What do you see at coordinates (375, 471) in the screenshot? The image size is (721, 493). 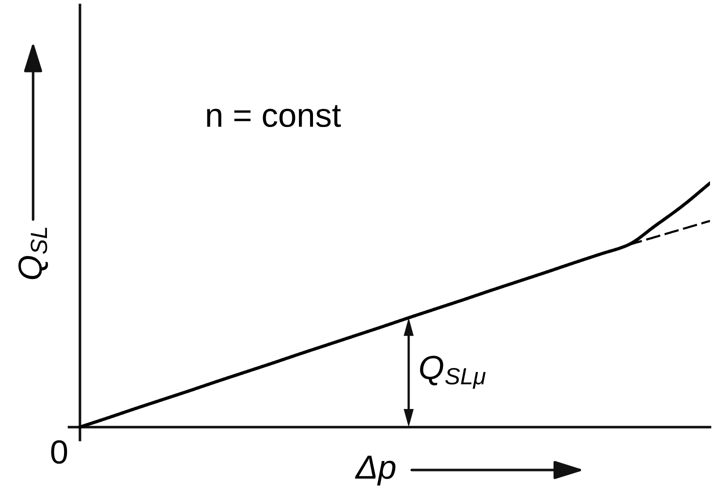 I see `x-axis-title: Δp` at bounding box center [375, 471].